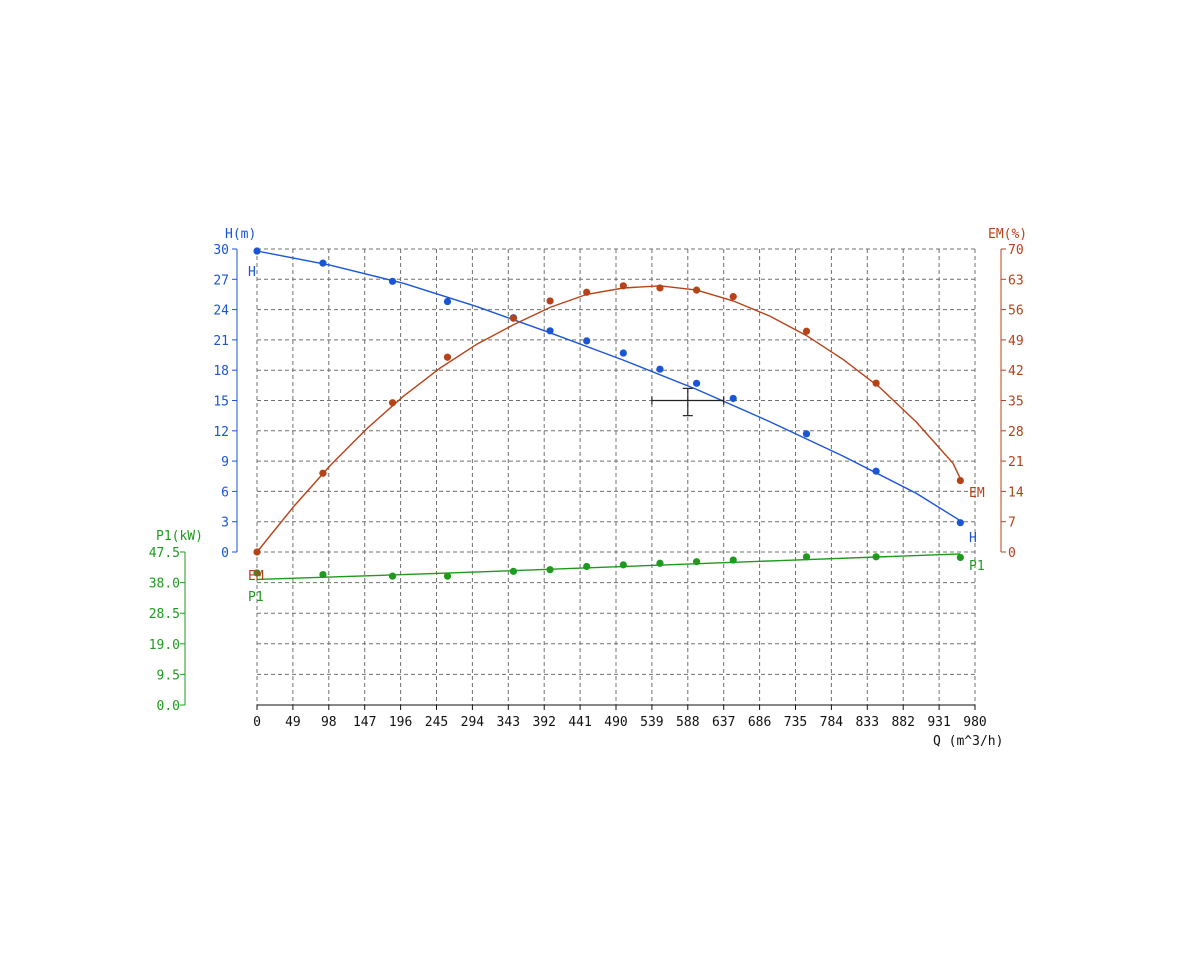  Describe the element at coordinates (252, 272) in the screenshot. I see `h-series-label-start: H` at that location.